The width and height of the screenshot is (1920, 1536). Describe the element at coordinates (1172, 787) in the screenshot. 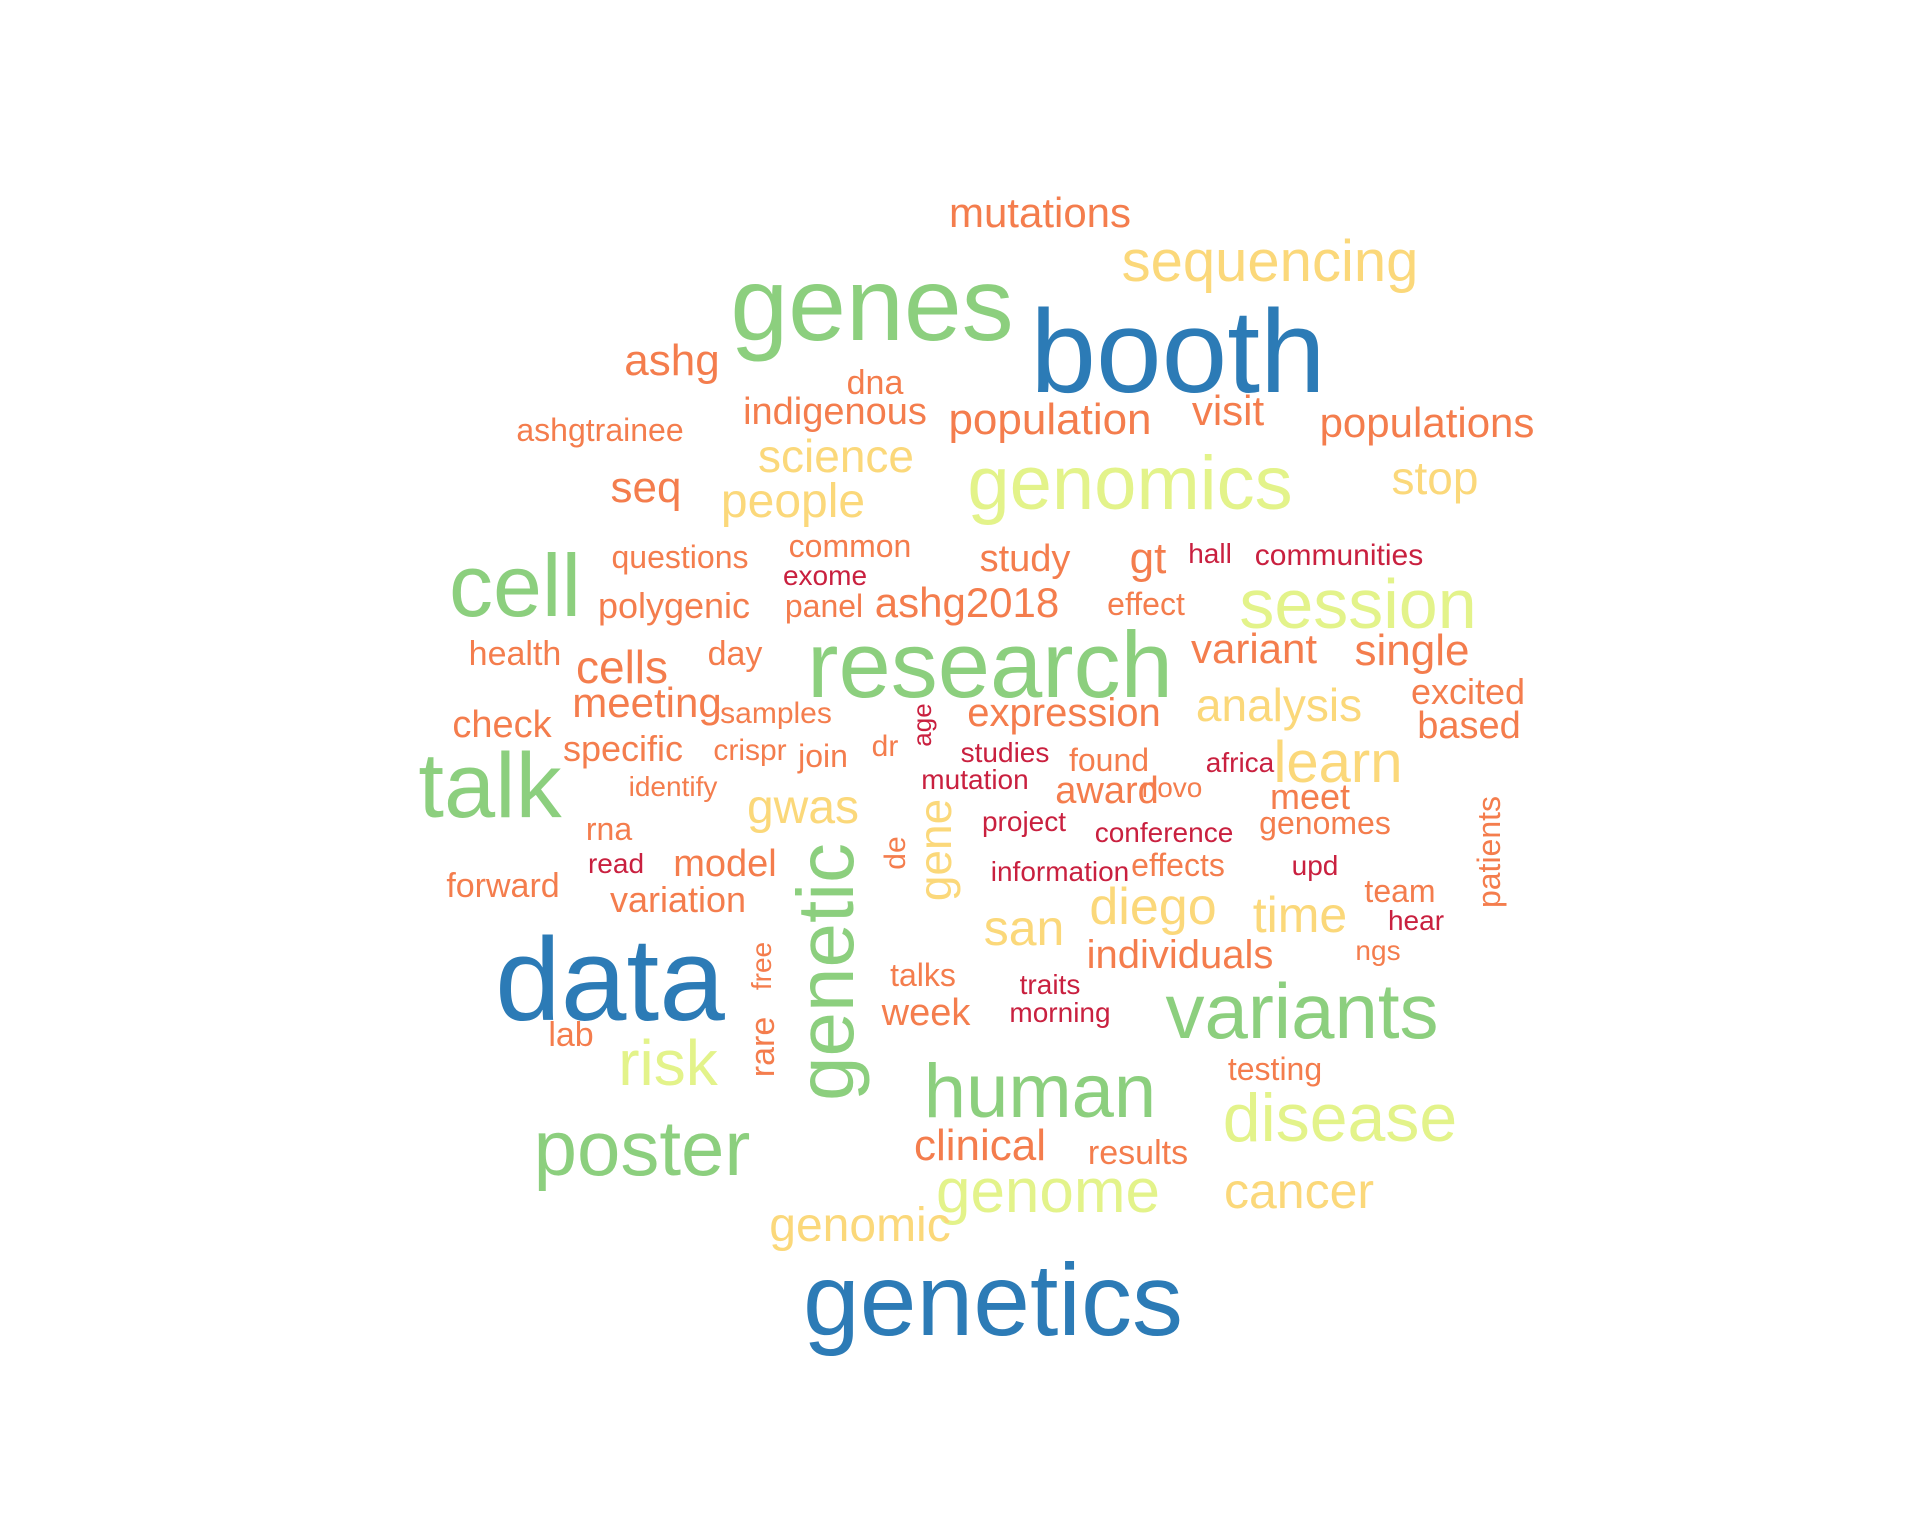

I see `word-novo: novo` at that location.